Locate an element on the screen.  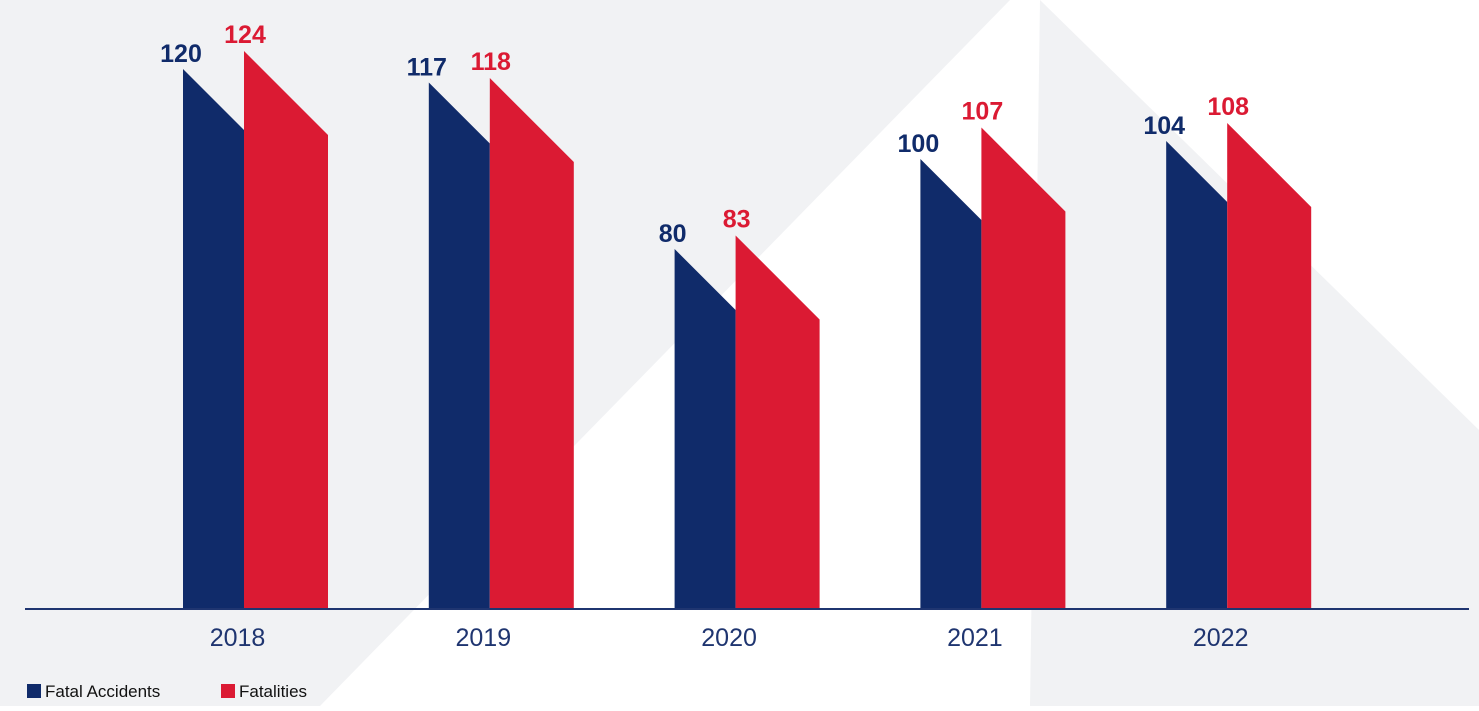
x-tick-label-2022: 2022 is located at coordinates (1221, 638).